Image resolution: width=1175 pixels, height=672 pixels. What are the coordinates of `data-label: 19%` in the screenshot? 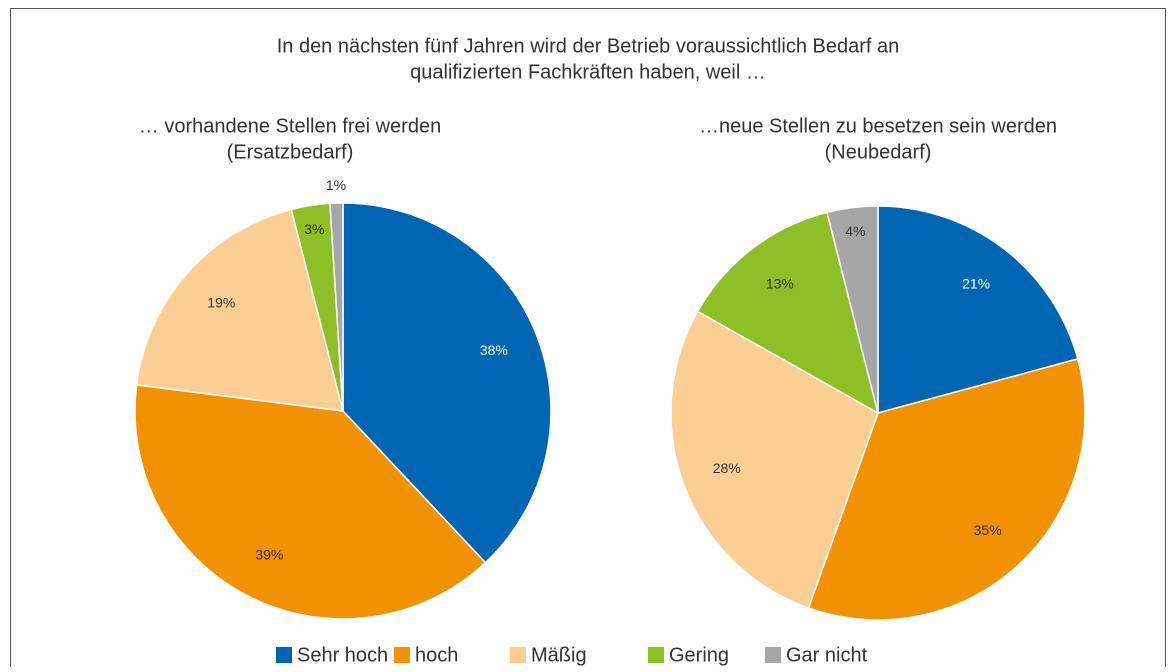 It's located at (221, 302).